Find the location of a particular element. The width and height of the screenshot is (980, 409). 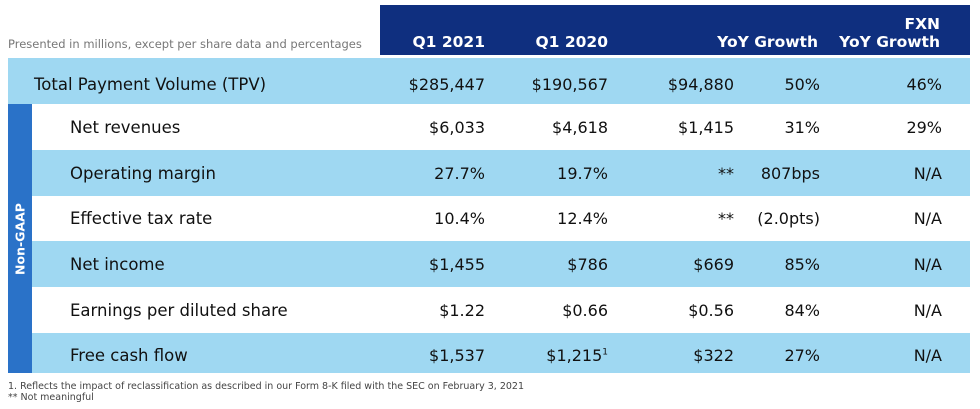

row-label: Net revenues is located at coordinates (125, 127).